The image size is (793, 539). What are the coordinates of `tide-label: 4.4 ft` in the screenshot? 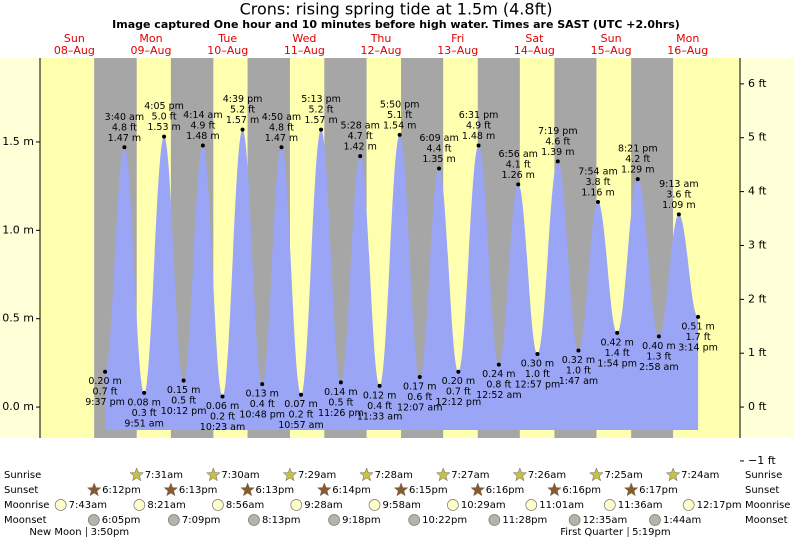 It's located at (439, 148).